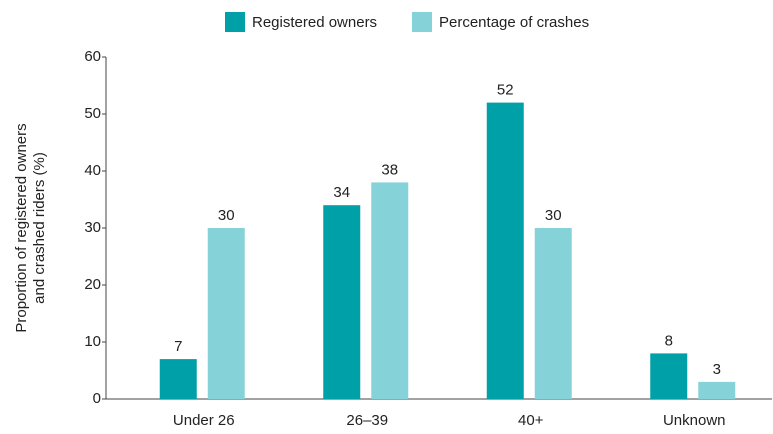 This screenshot has width=773, height=434. What do you see at coordinates (505, 90) in the screenshot?
I see `value-label: 52` at bounding box center [505, 90].